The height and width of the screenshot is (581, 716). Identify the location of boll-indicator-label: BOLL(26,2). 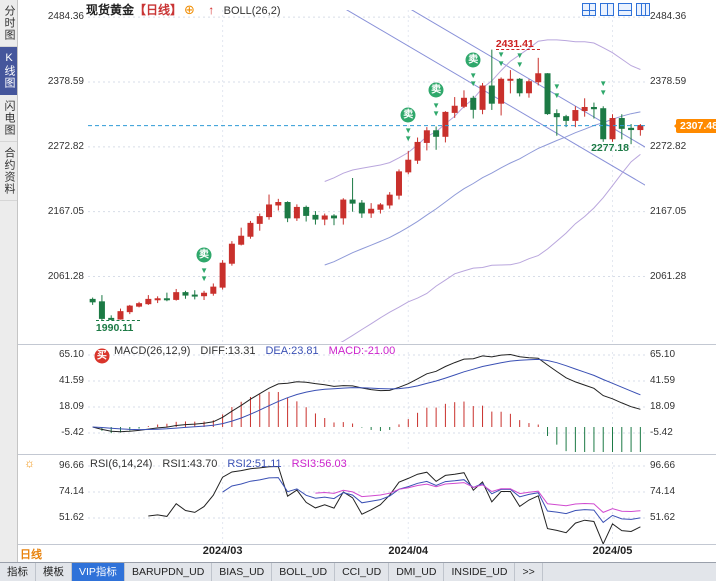
(252, 11).